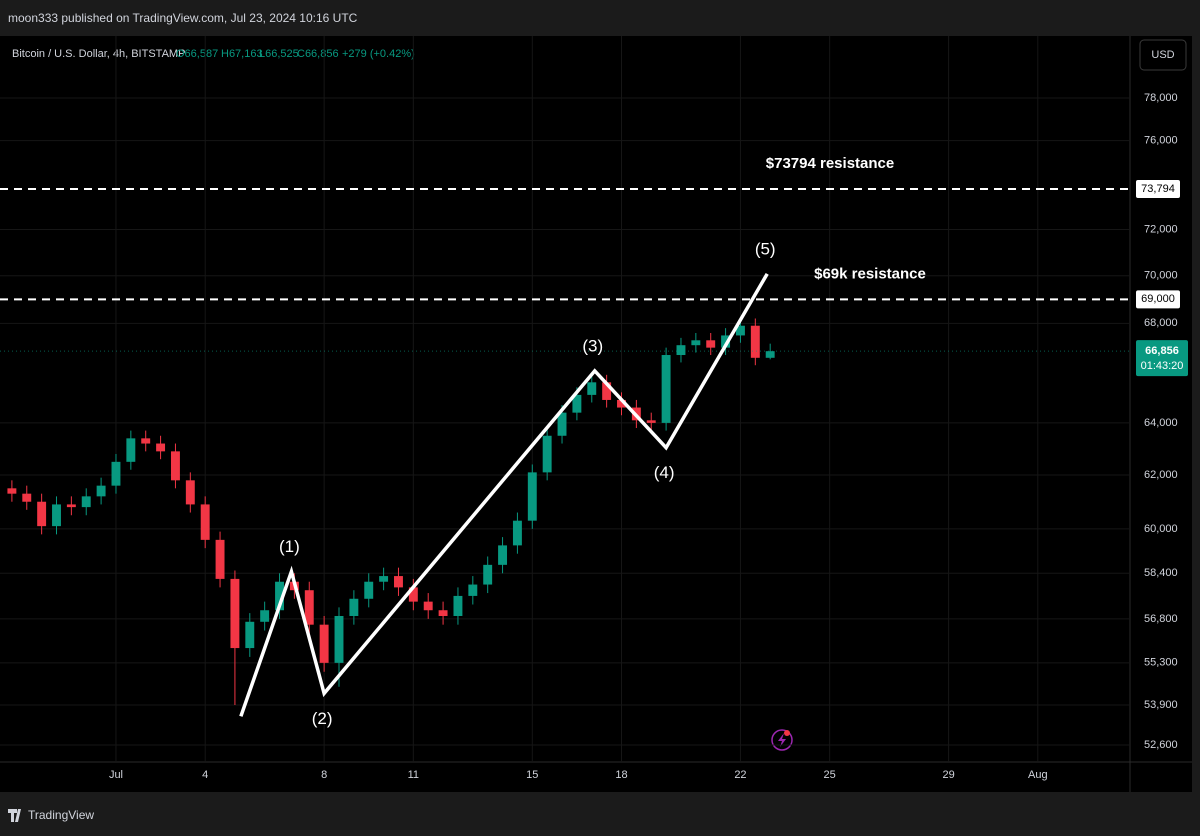  Describe the element at coordinates (1161, 229) in the screenshot. I see `y-tick-label: 72,000` at that location.